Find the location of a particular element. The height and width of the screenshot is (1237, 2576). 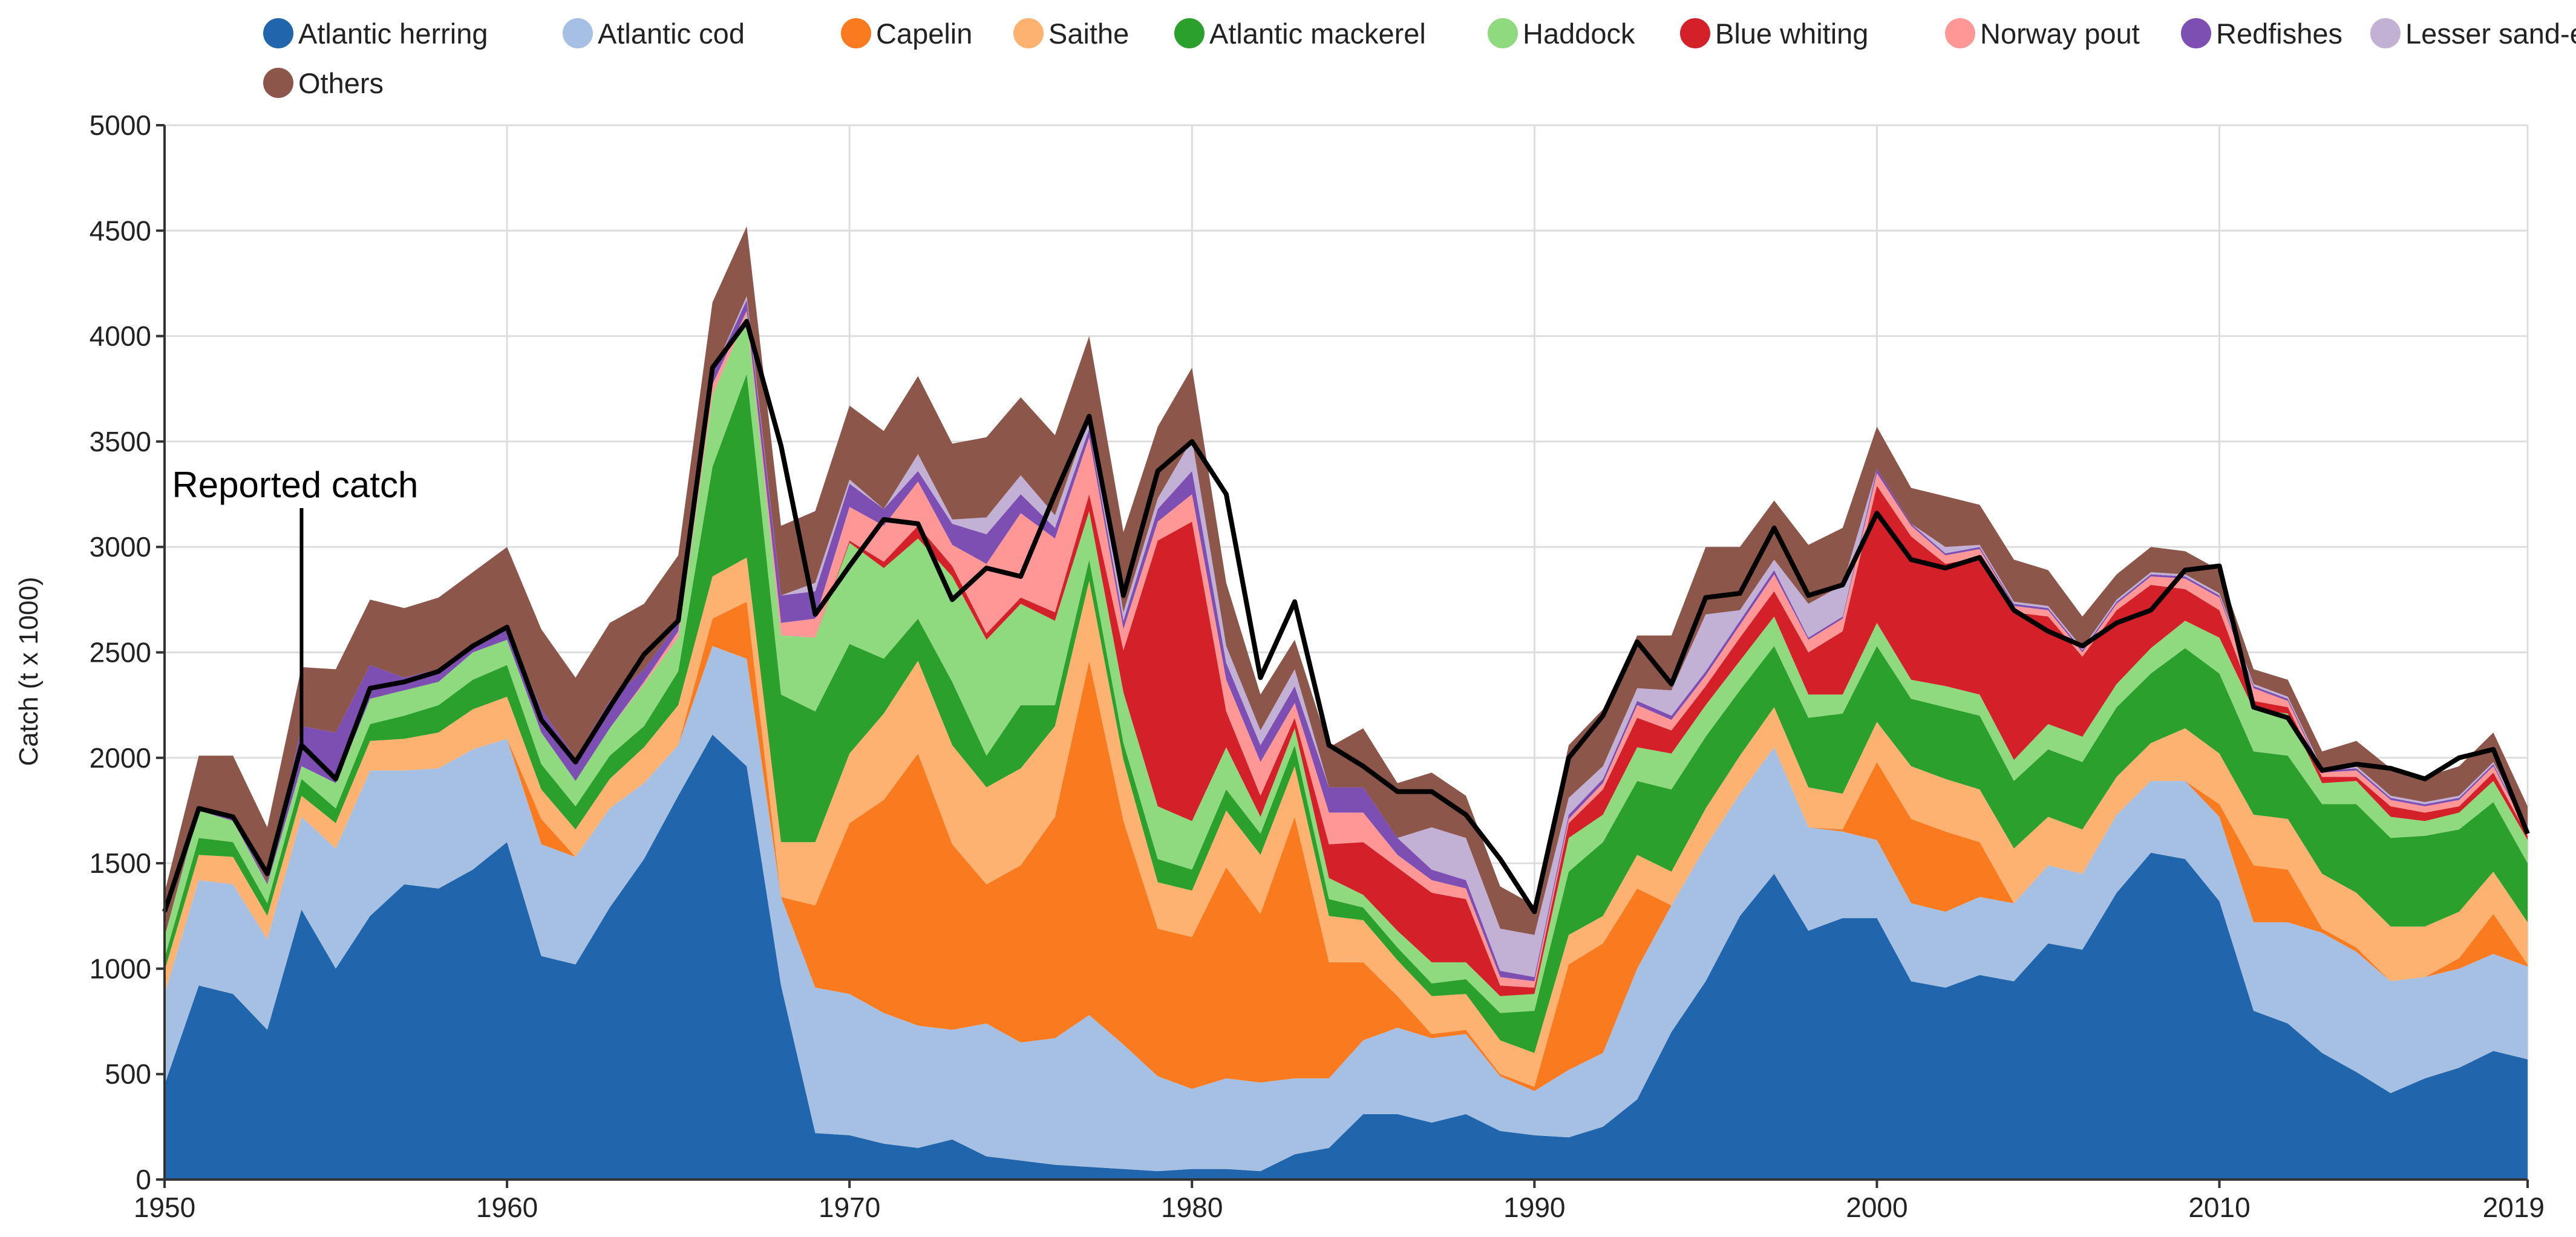

y-tick-label: 0 is located at coordinates (143, 1179).